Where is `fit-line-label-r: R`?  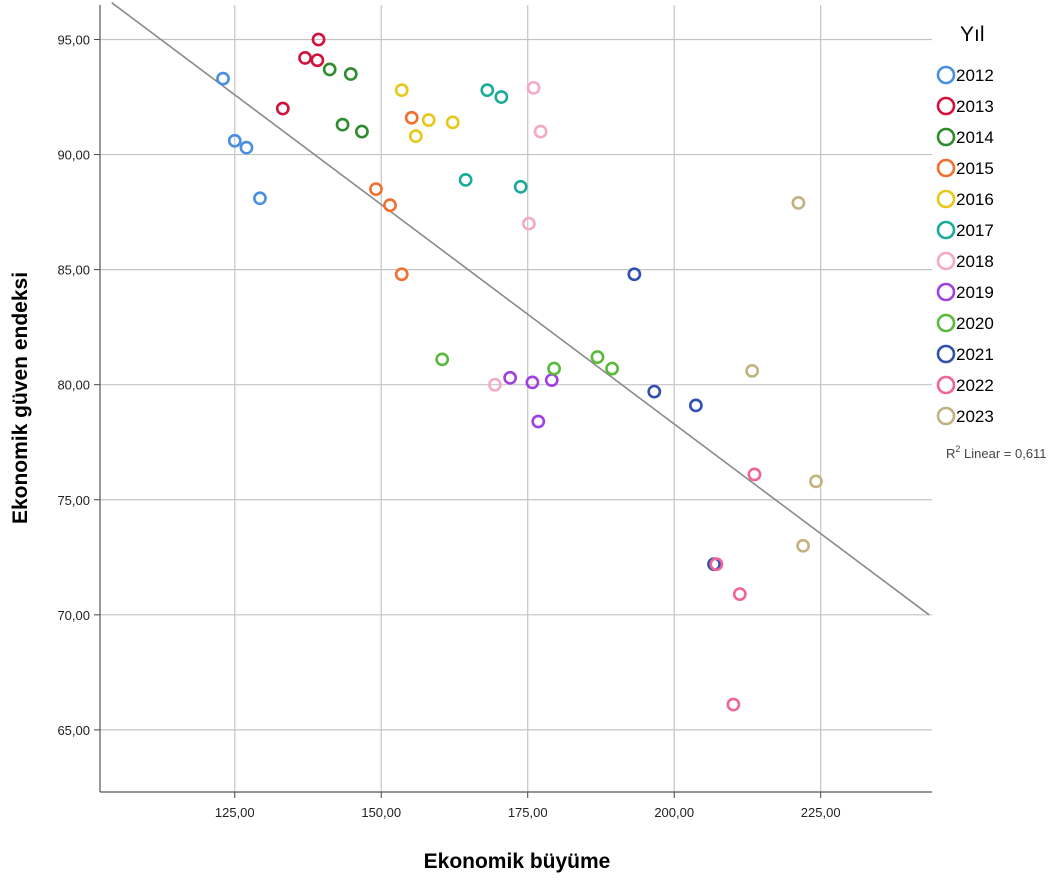
fit-line-label-r: R is located at coordinates (950, 453).